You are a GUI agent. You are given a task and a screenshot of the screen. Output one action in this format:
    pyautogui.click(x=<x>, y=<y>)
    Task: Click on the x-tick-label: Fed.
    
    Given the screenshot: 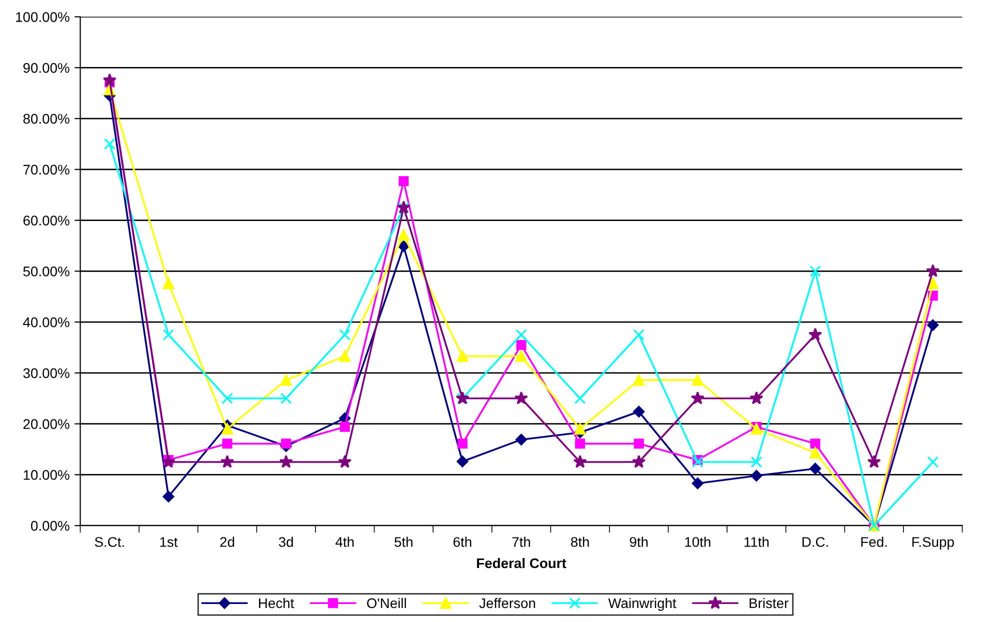 What is the action you would take?
    pyautogui.click(x=874, y=541)
    